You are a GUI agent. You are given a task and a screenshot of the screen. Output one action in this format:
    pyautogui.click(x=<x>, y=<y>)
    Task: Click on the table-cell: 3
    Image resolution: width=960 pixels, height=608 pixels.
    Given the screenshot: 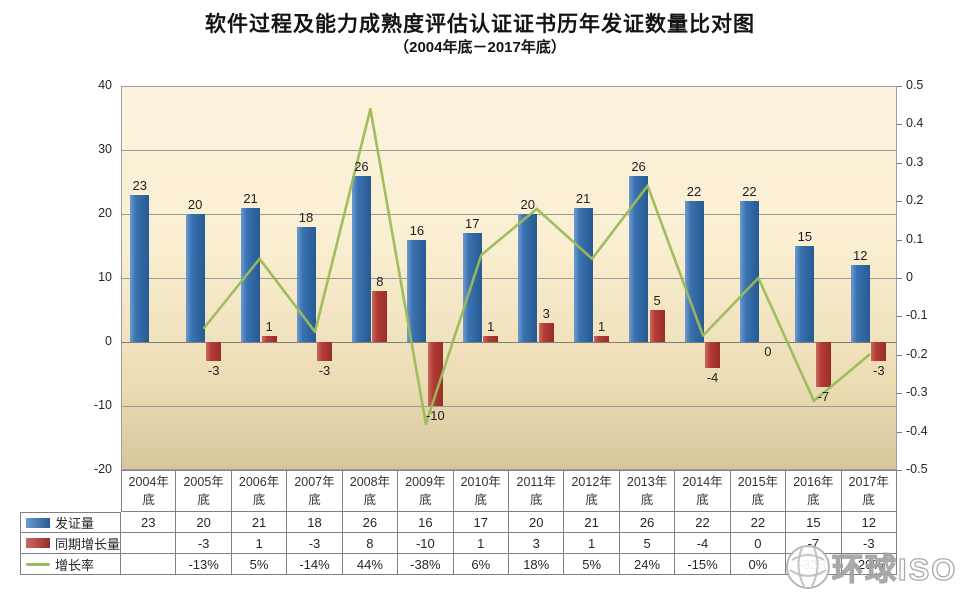 What is the action you would take?
    pyautogui.click(x=537, y=543)
    